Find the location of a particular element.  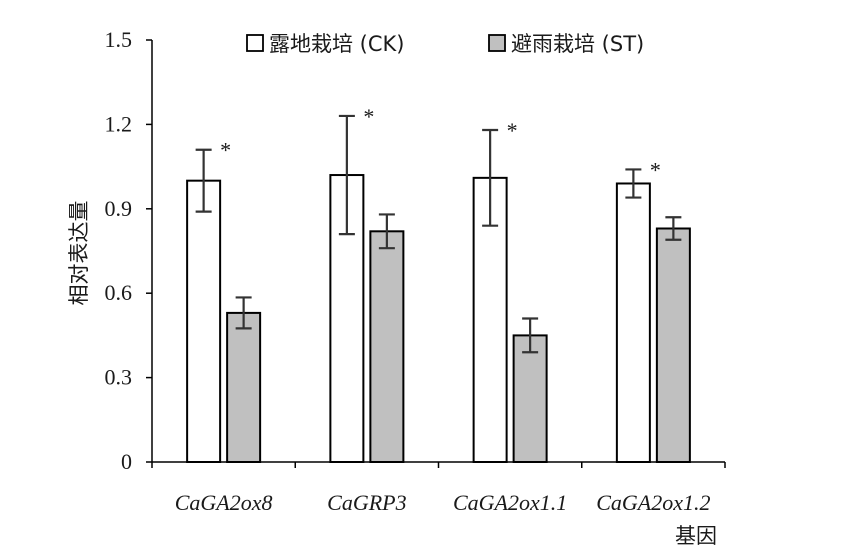

y-tick-label: 0.6 is located at coordinates (119, 292).